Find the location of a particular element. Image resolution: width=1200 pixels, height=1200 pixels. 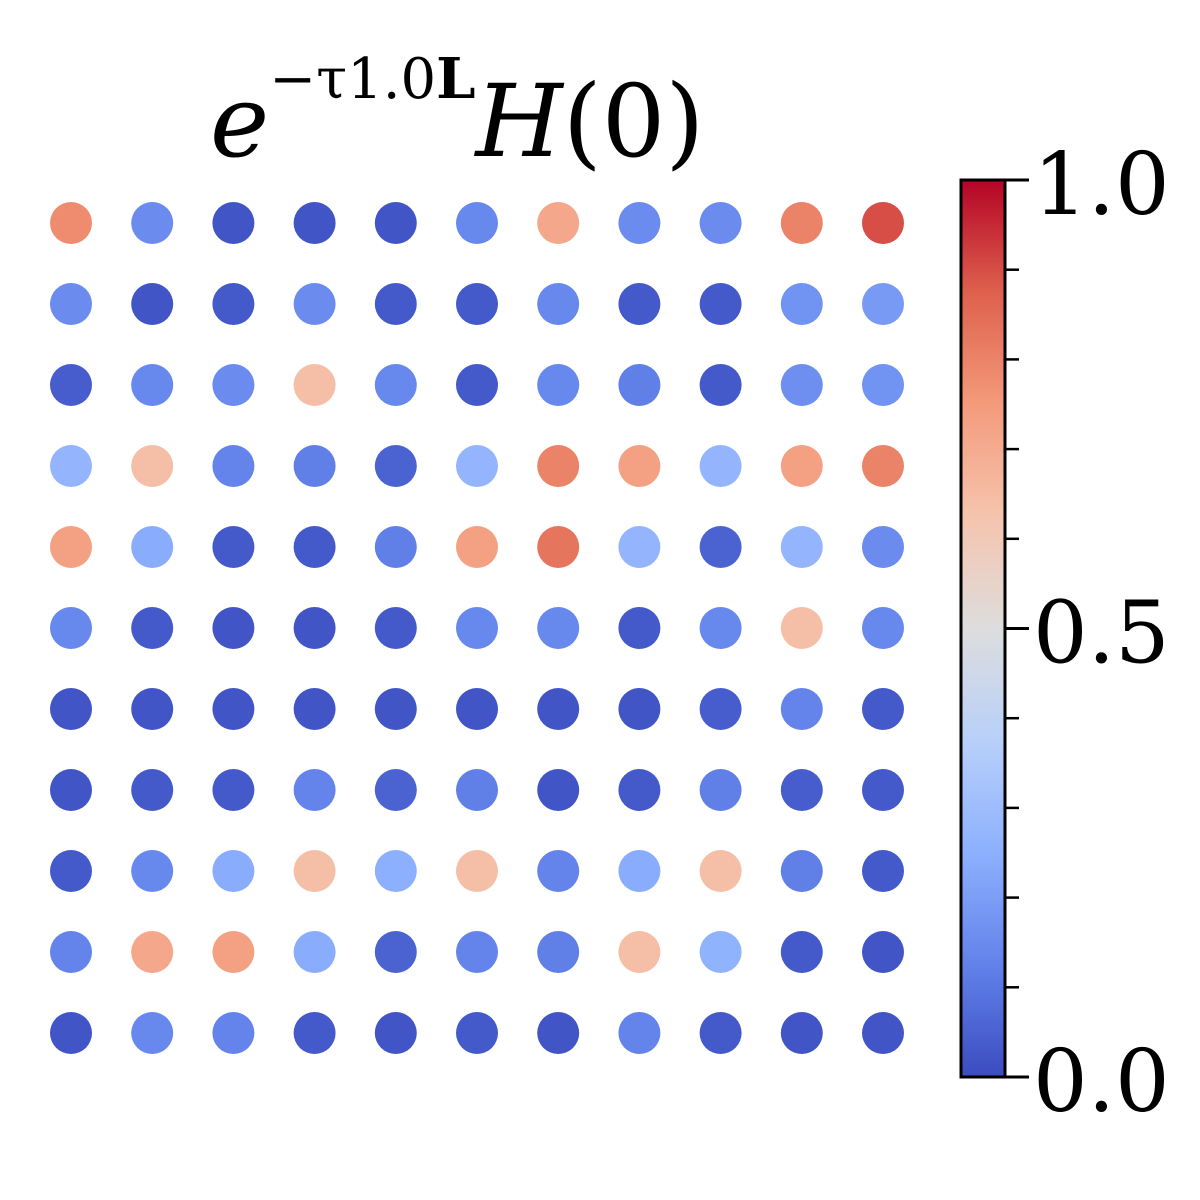

title-argument: (0) is located at coordinates (634, 121).